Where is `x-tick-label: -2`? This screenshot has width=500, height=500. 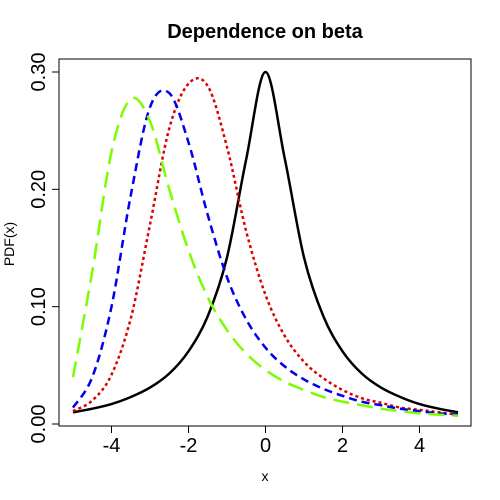 x-tick-label: -2 is located at coordinates (189, 446).